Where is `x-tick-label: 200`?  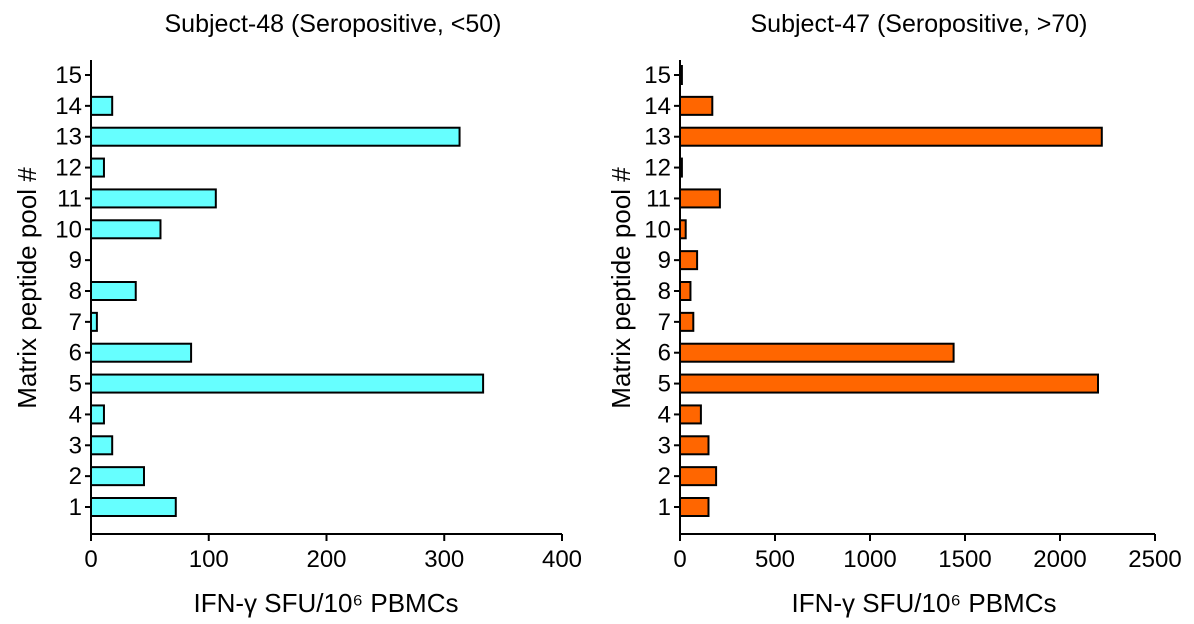
x-tick-label: 200 is located at coordinates (326, 559).